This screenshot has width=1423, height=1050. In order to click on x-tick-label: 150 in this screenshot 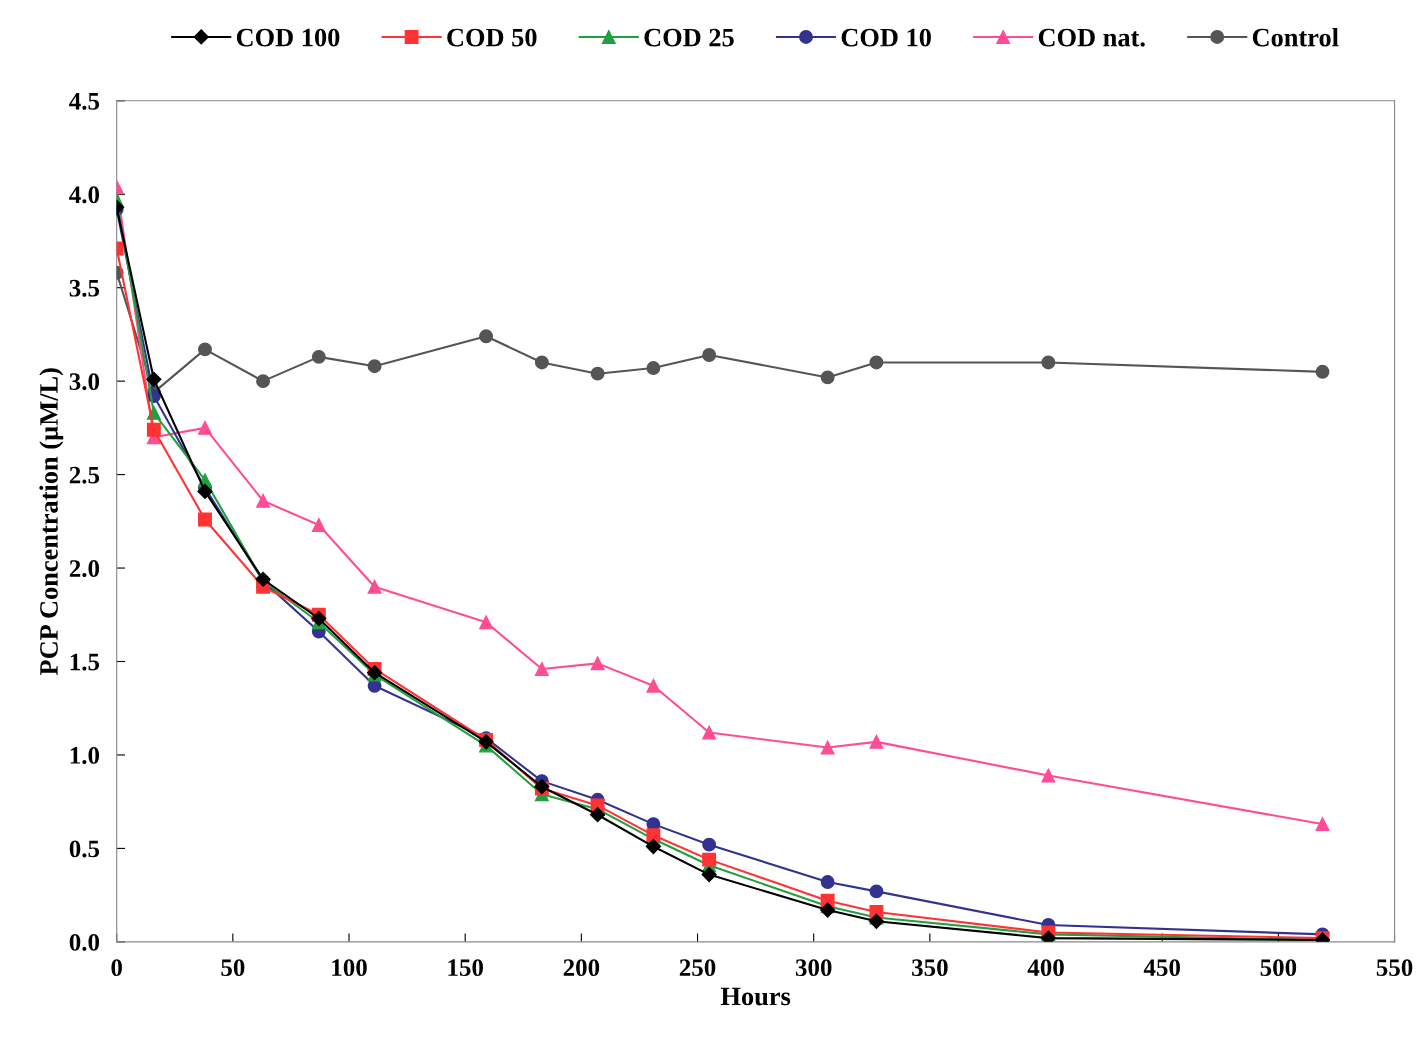, I will do `click(465, 968)`.